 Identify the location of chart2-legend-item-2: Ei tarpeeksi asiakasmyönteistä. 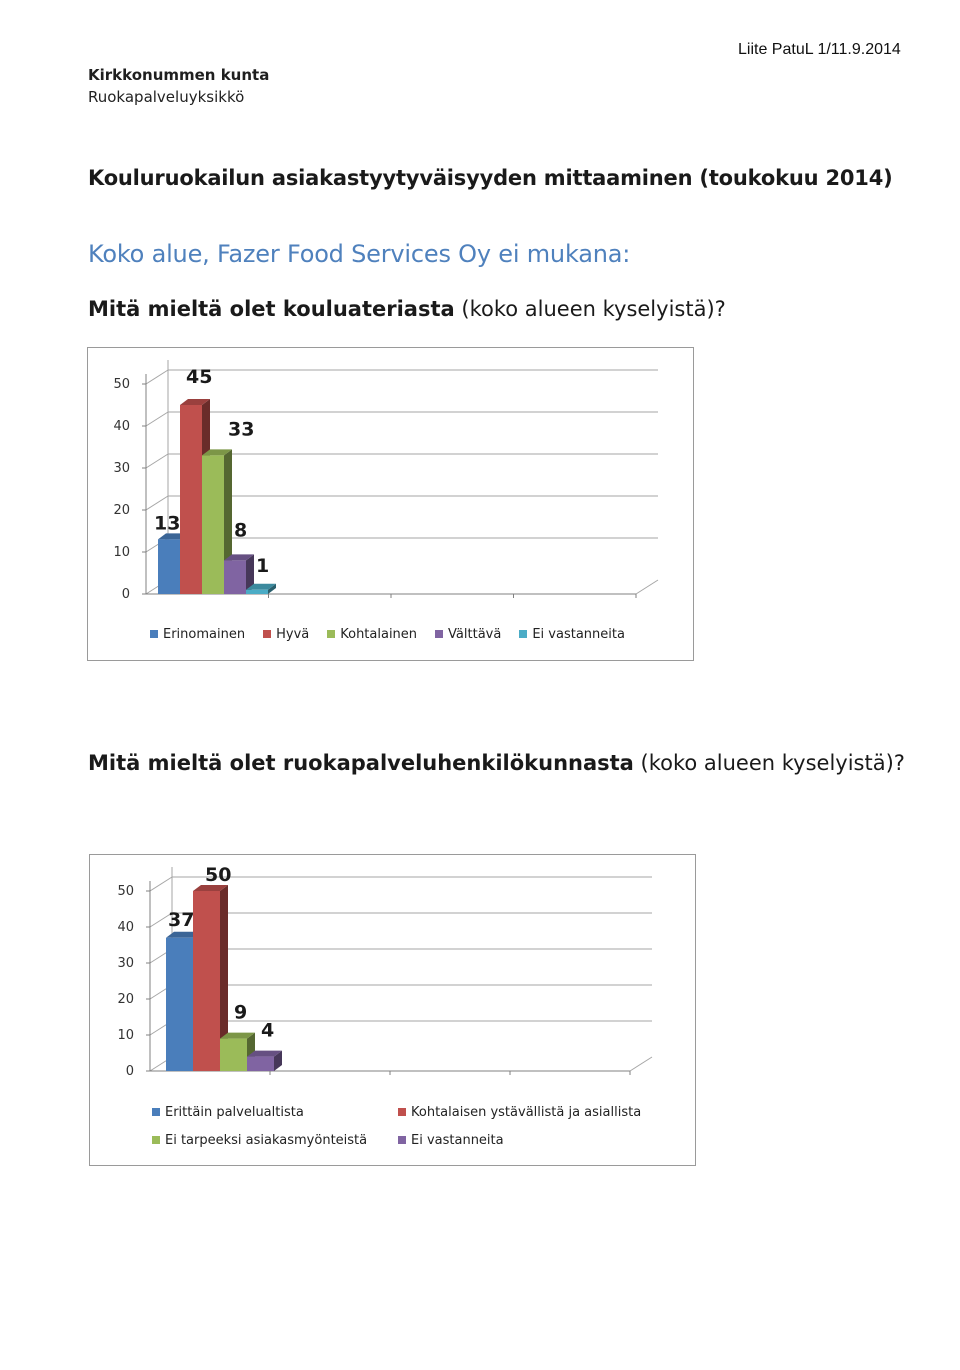
(275, 1140).